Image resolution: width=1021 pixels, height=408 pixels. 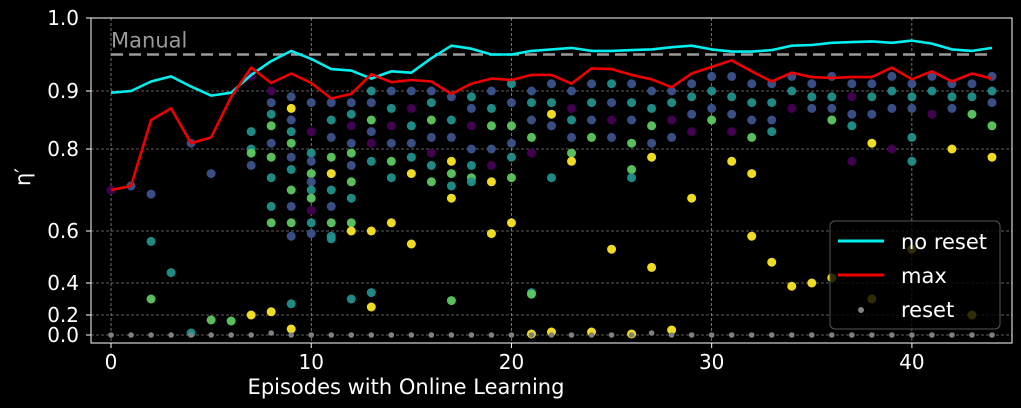 What do you see at coordinates (23, 177) in the screenshot?
I see `y-axis-label: η′` at bounding box center [23, 177].